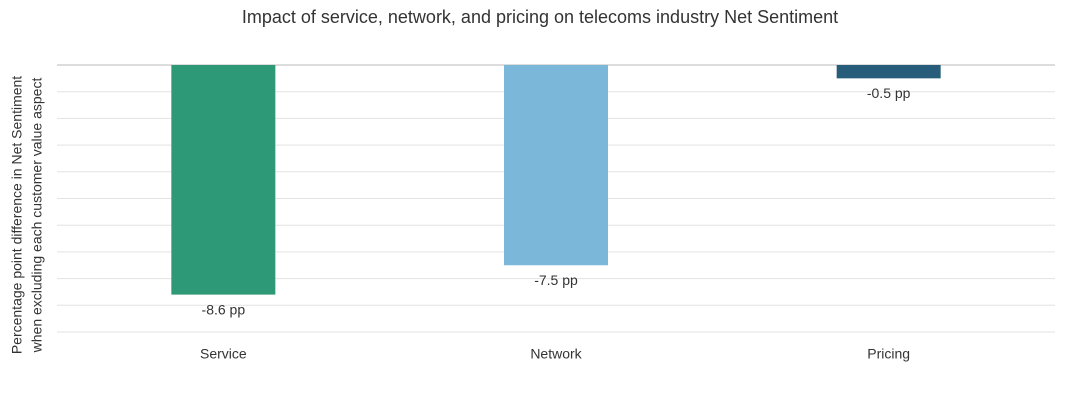  Describe the element at coordinates (556, 280) in the screenshot. I see `data-label: -7.5 pp` at that location.